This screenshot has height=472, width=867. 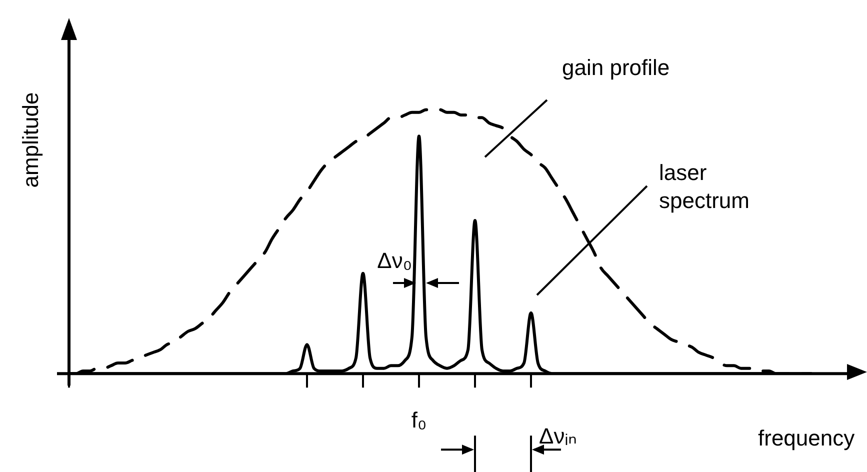 I want to click on x-axis-title: frequency, so click(x=806, y=438).